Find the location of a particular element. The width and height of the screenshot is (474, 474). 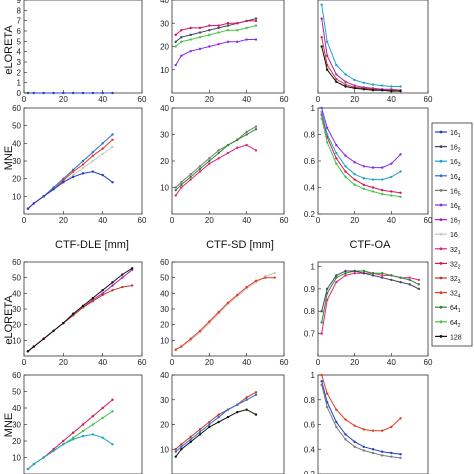

x-tick-label: 0 is located at coordinates (318, 362).